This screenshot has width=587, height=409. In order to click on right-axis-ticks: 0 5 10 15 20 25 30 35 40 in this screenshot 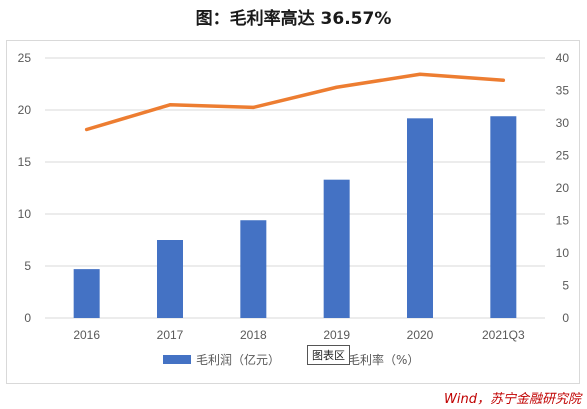, I will do `click(563, 188)`.